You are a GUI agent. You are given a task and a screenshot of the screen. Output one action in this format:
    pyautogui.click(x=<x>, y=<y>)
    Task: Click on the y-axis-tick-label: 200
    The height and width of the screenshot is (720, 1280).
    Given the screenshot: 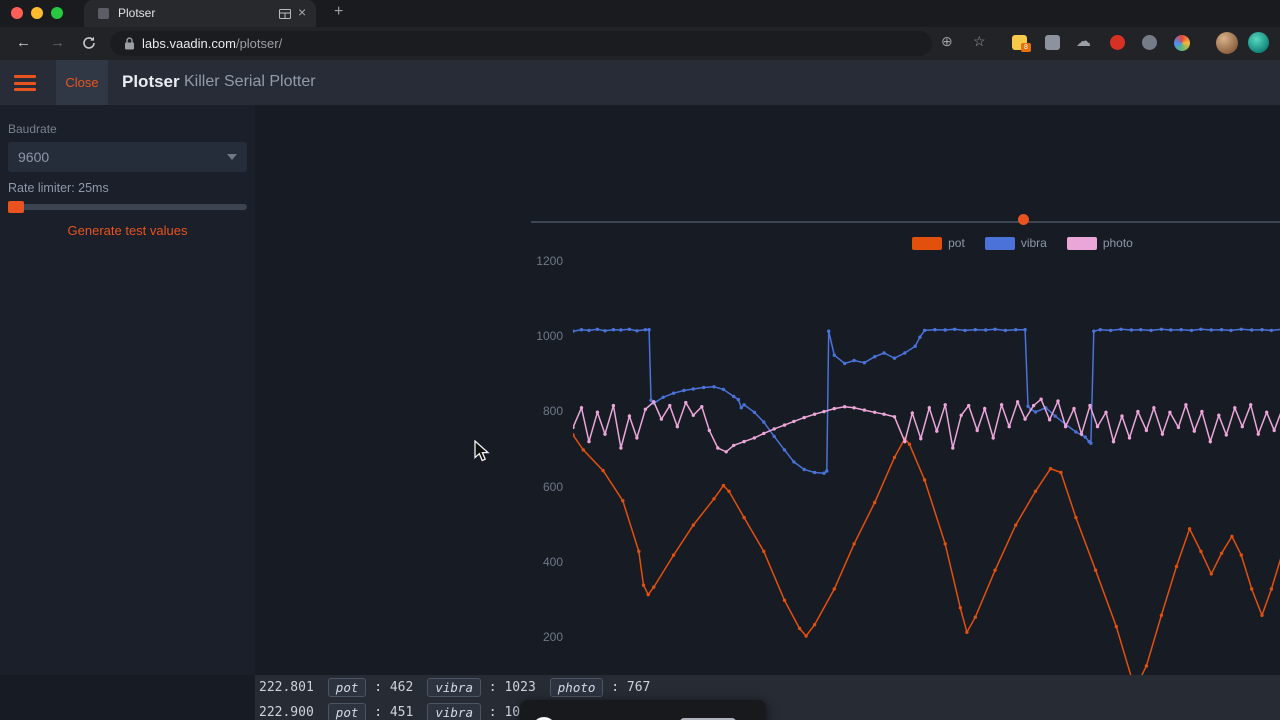 What is the action you would take?
    pyautogui.click(x=552, y=636)
    